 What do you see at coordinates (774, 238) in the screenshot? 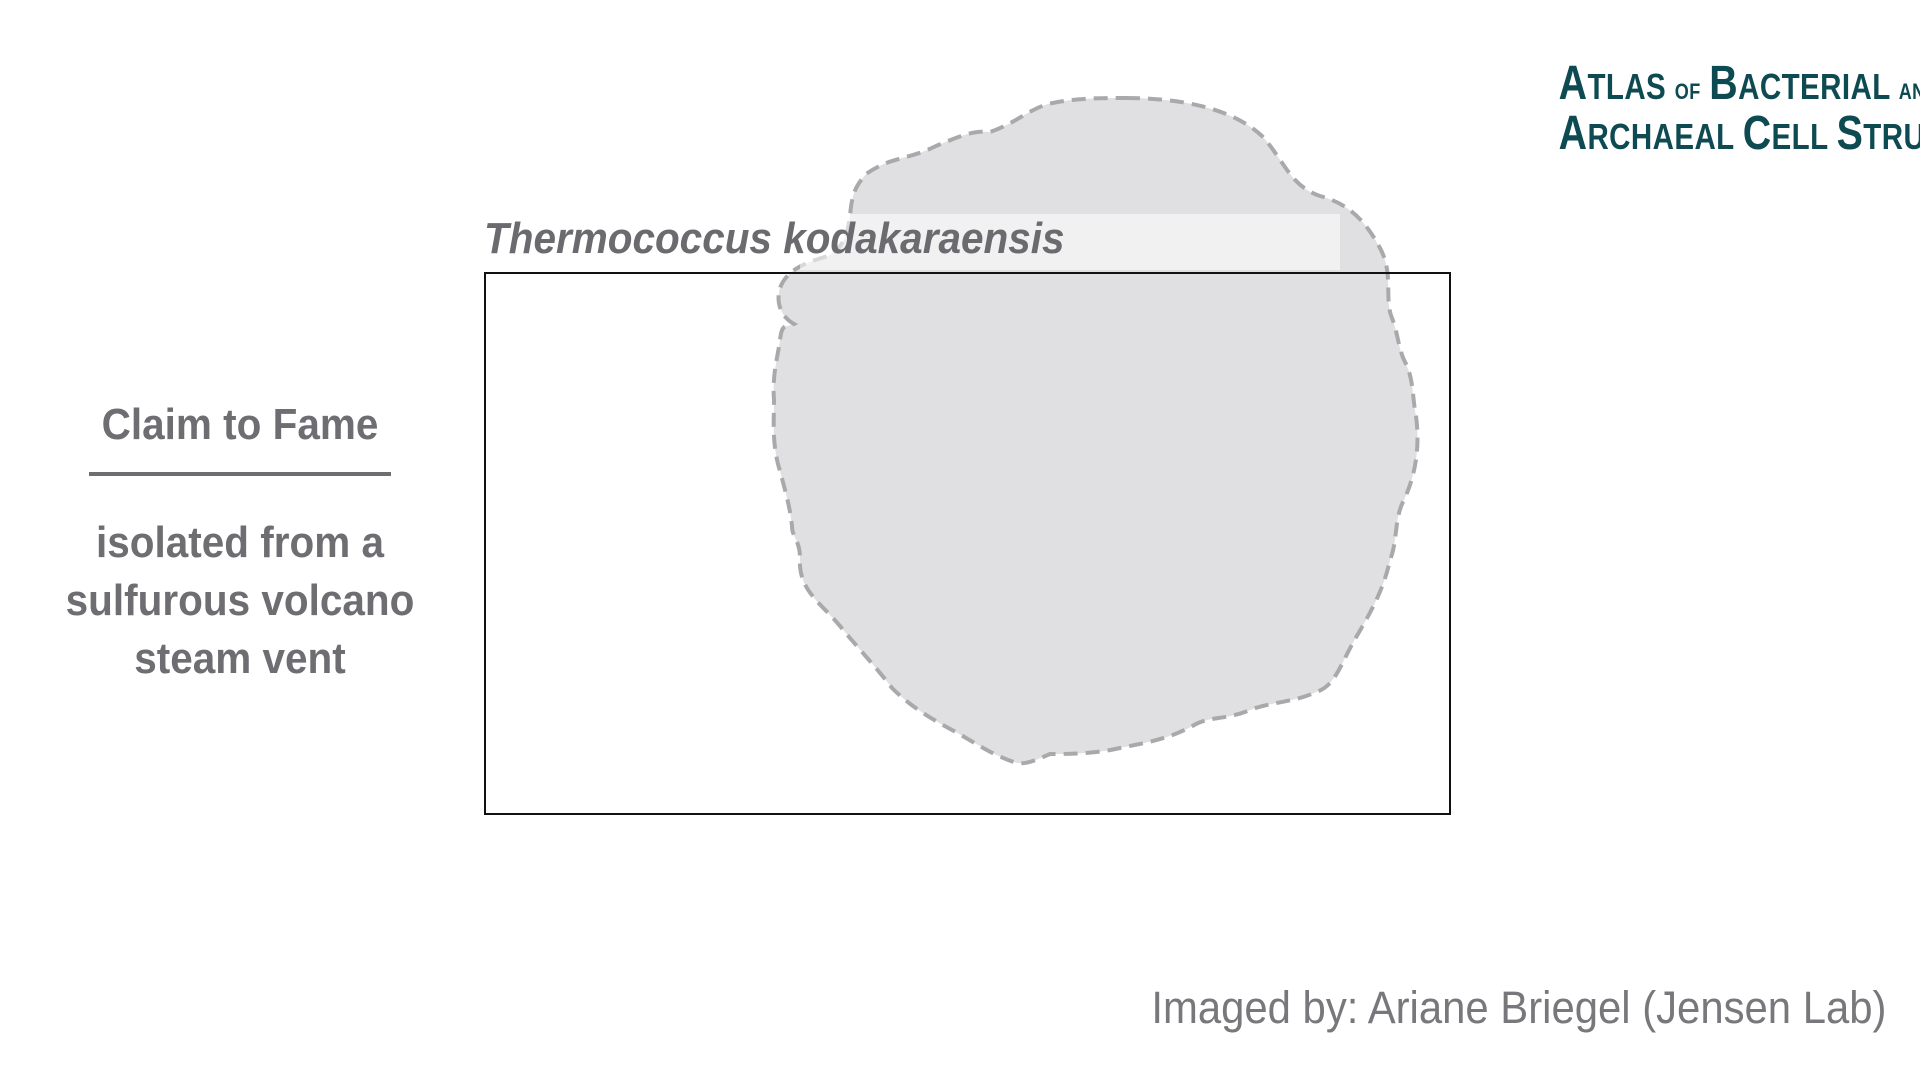
I see `species-title: Thermococcus kodakaraensis` at bounding box center [774, 238].